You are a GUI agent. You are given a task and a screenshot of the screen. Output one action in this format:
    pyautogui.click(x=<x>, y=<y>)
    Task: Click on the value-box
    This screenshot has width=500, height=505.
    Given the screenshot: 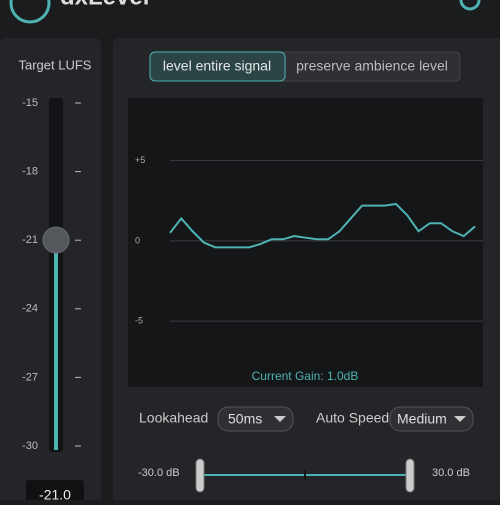 What is the action you would take?
    pyautogui.click(x=55, y=492)
    